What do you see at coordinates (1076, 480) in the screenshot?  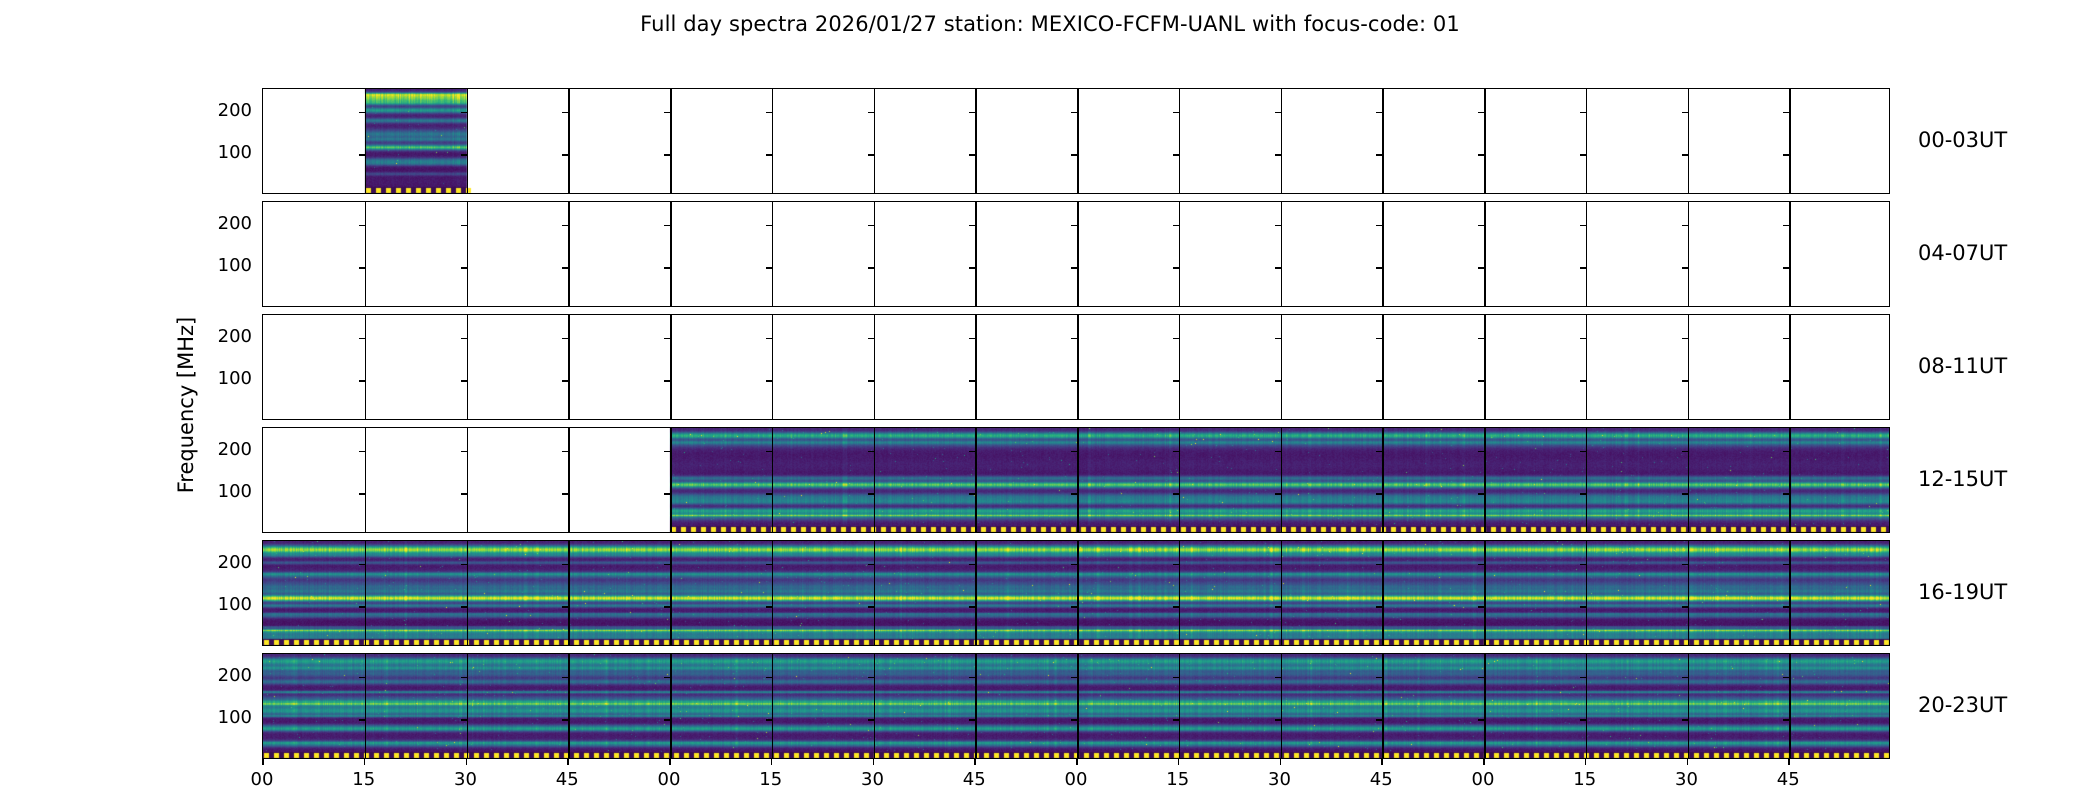 I see `spectrogram-row-12-15ut` at bounding box center [1076, 480].